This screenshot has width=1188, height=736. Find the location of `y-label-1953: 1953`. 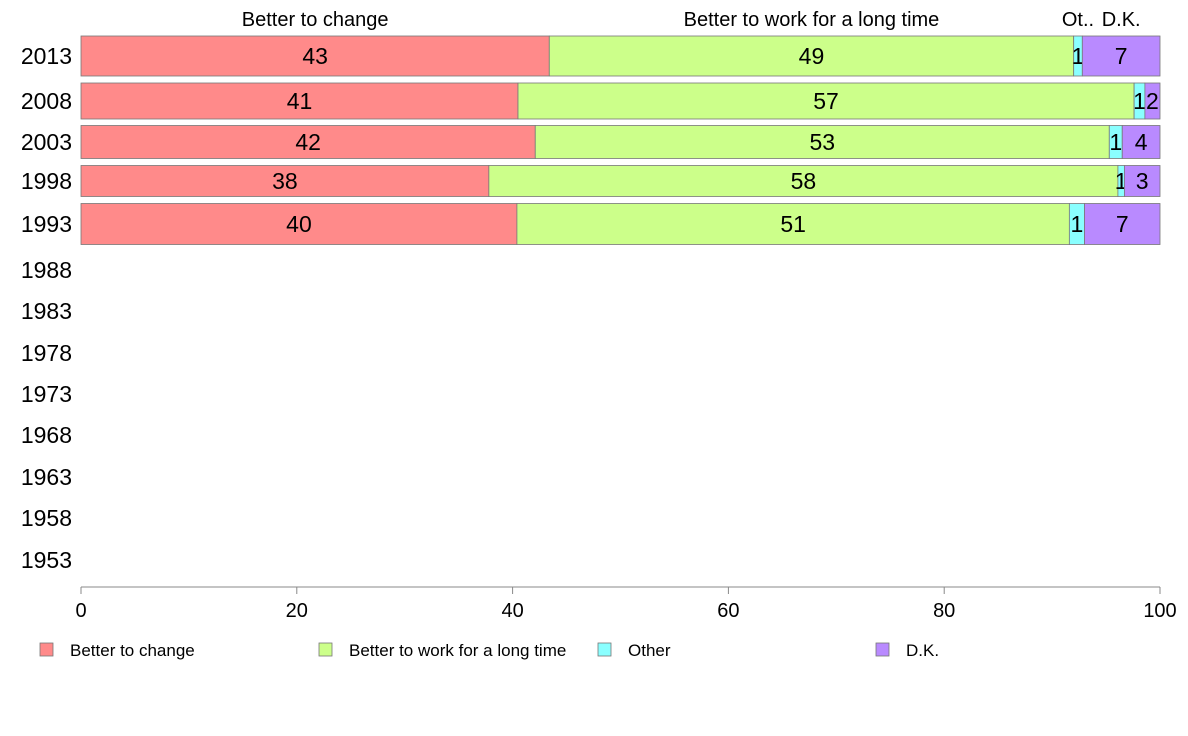

y-label-1953: 1953 is located at coordinates (46, 560).